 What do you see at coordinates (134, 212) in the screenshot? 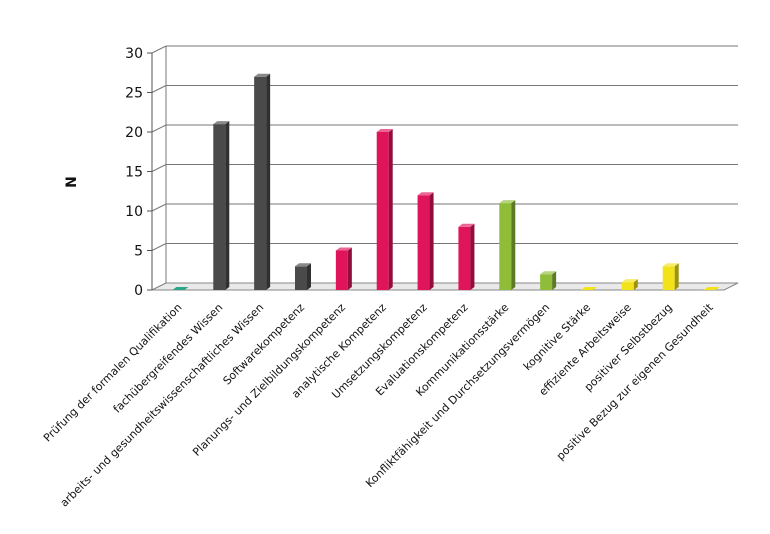
I see `y-tick-label: 10` at bounding box center [134, 212].